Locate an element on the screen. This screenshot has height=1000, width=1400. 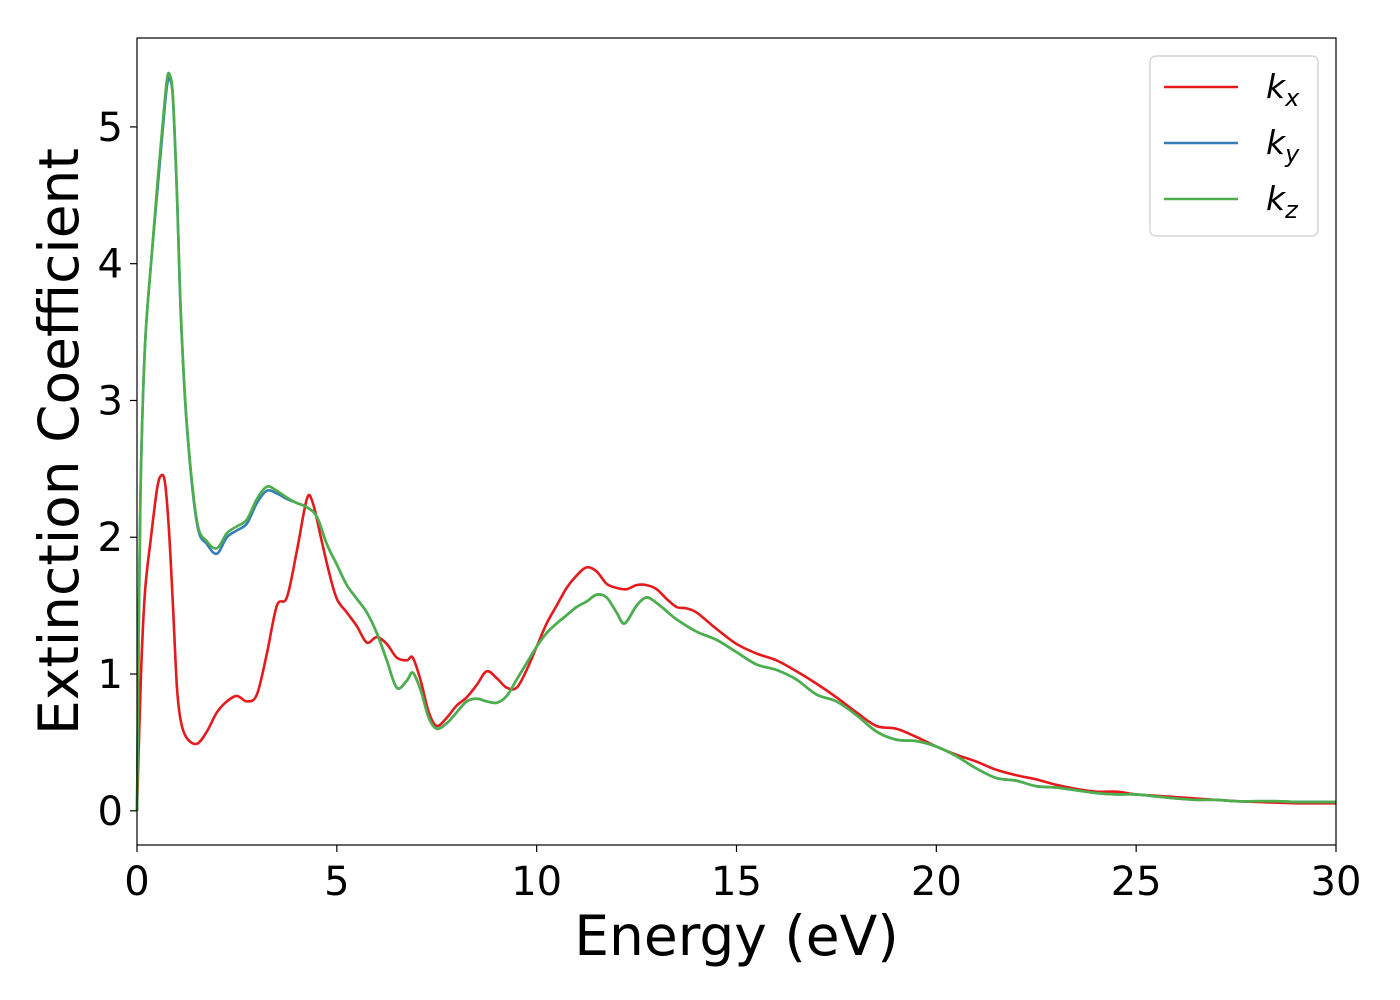
legend-box is located at coordinates (1234, 146).